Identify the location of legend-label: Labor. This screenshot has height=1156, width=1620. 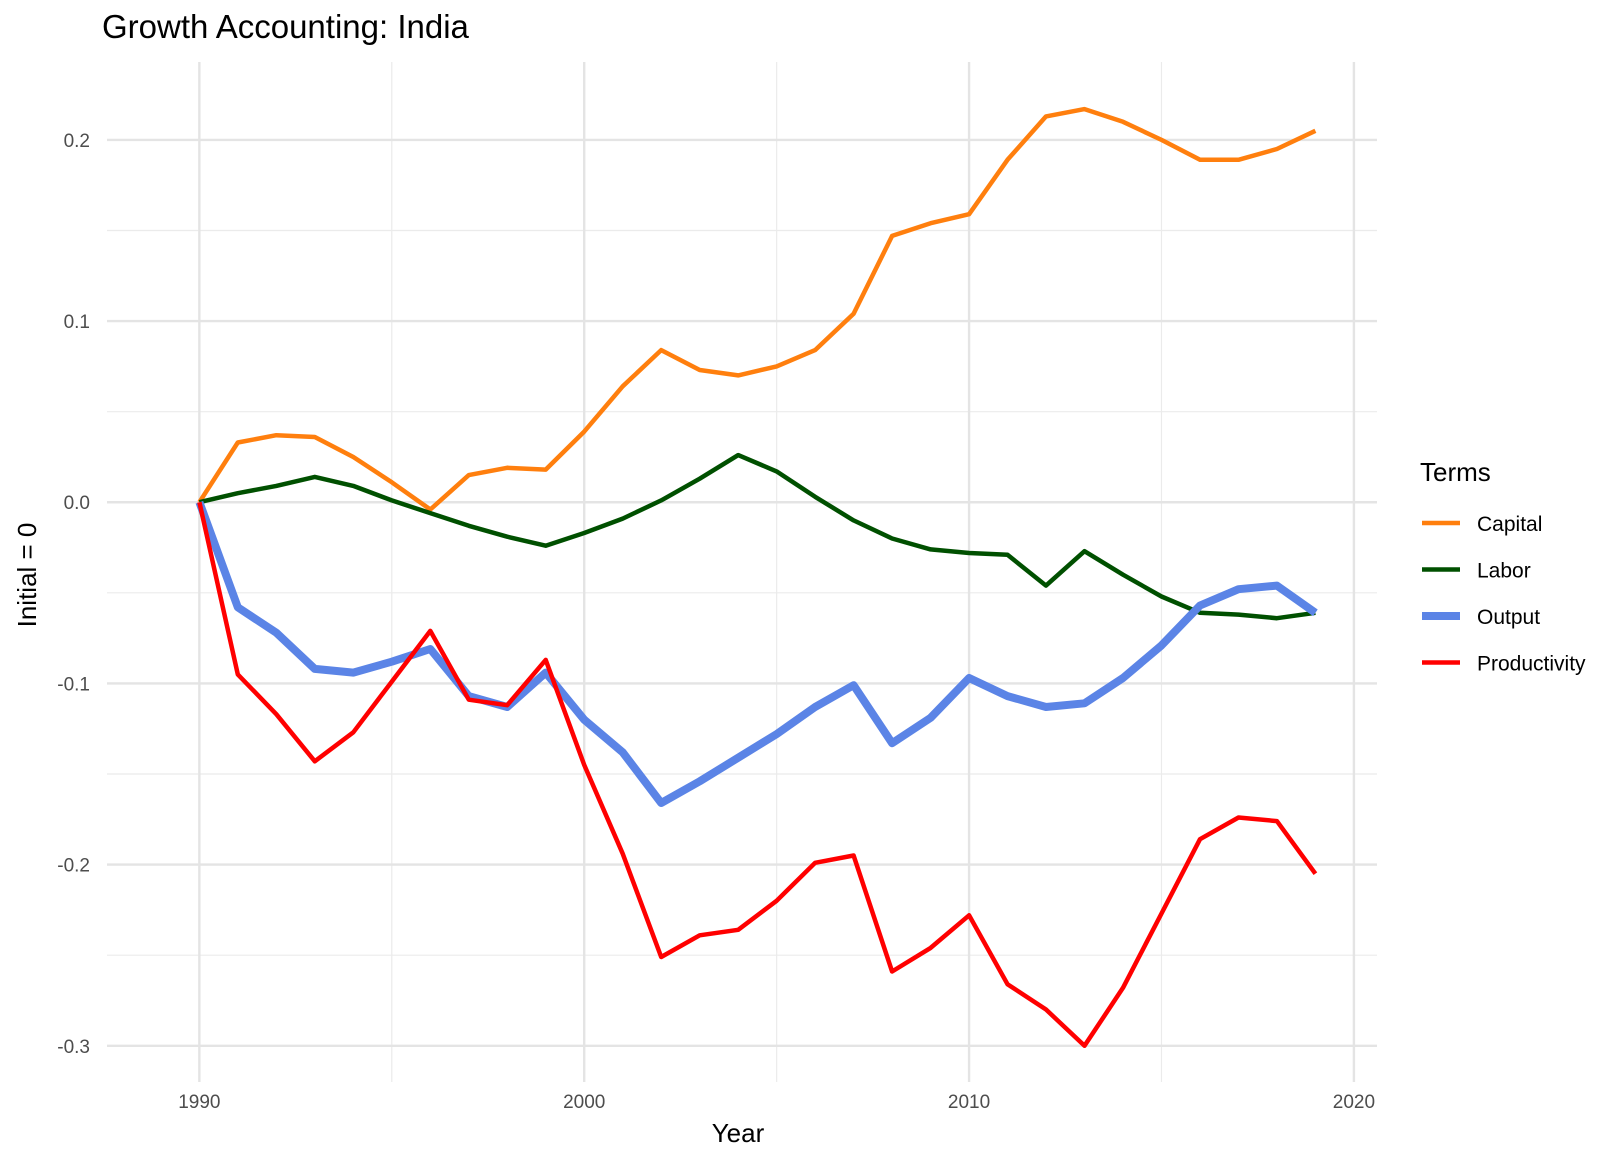
(1504, 571).